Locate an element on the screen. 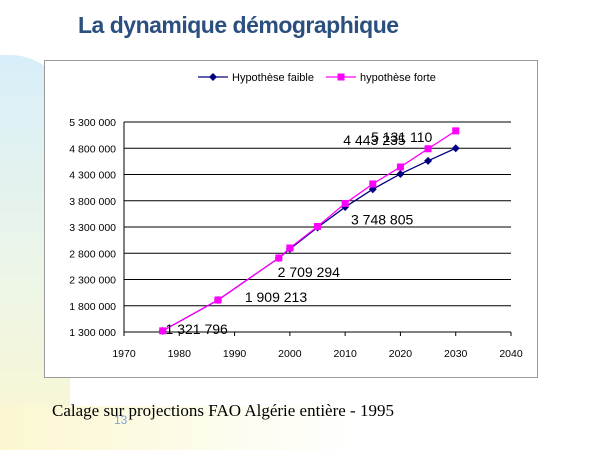 This screenshot has width=600, height=450. data-label: 5 131 110 is located at coordinates (401, 137).